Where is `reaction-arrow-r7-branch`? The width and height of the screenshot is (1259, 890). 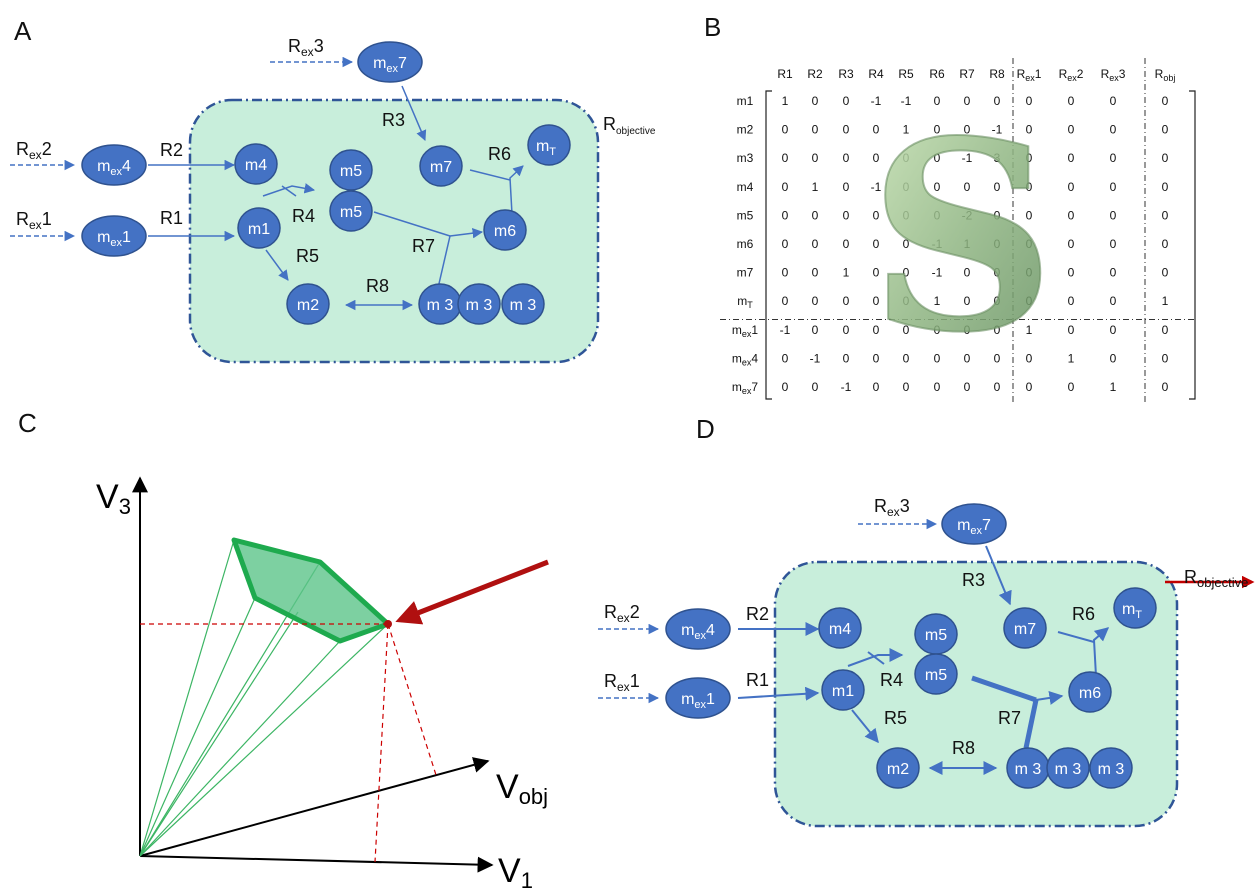 reaction-arrow-r7-branch is located at coordinates (444, 262).